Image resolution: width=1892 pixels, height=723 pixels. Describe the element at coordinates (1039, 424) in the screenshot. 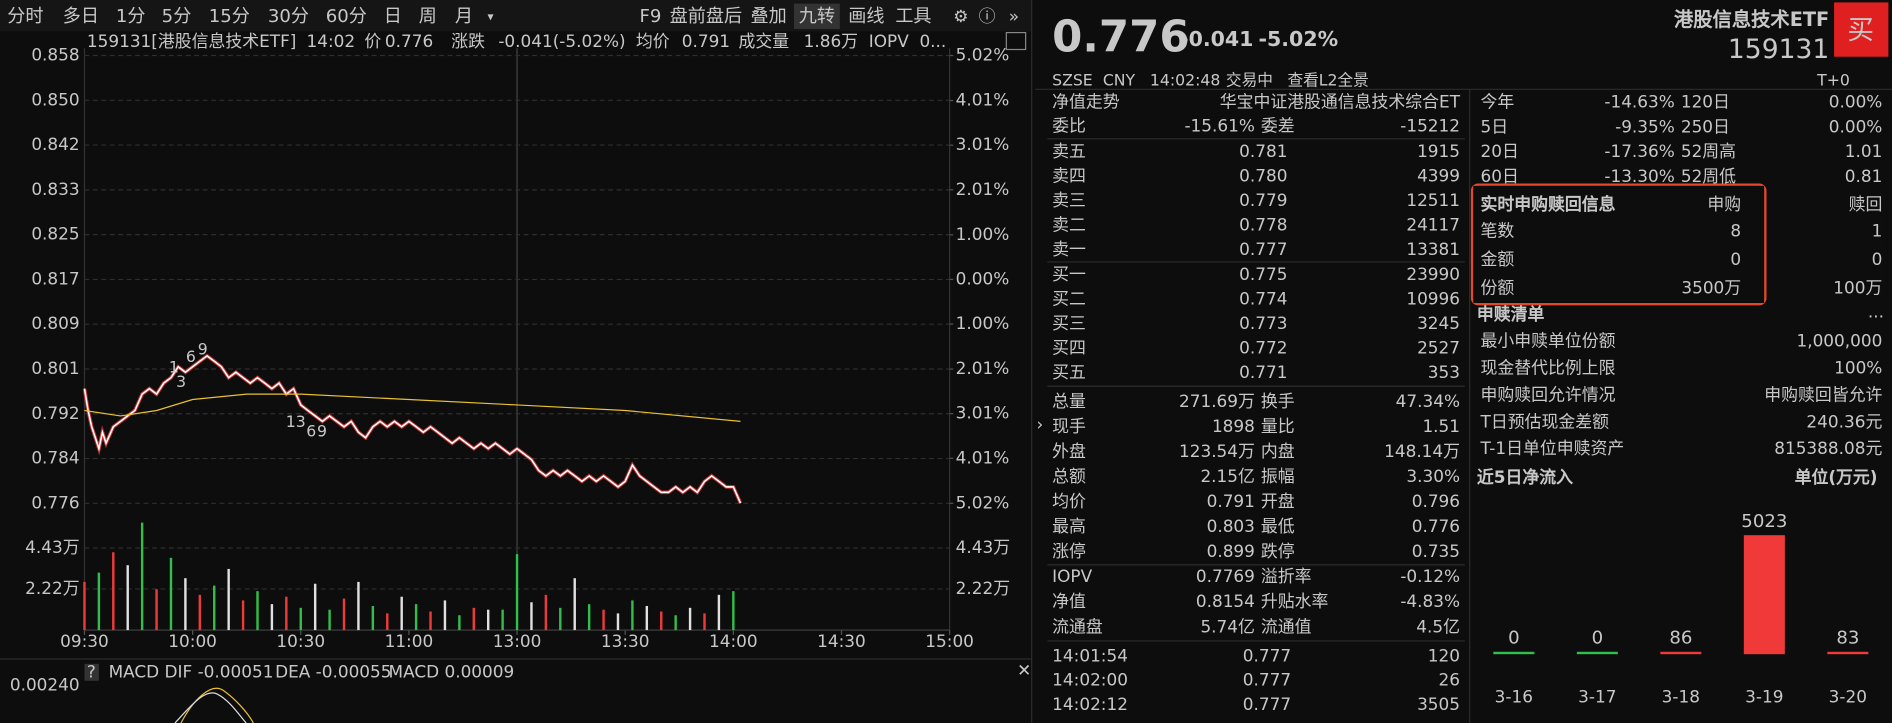

I see `collapse-arrow: ›` at that location.